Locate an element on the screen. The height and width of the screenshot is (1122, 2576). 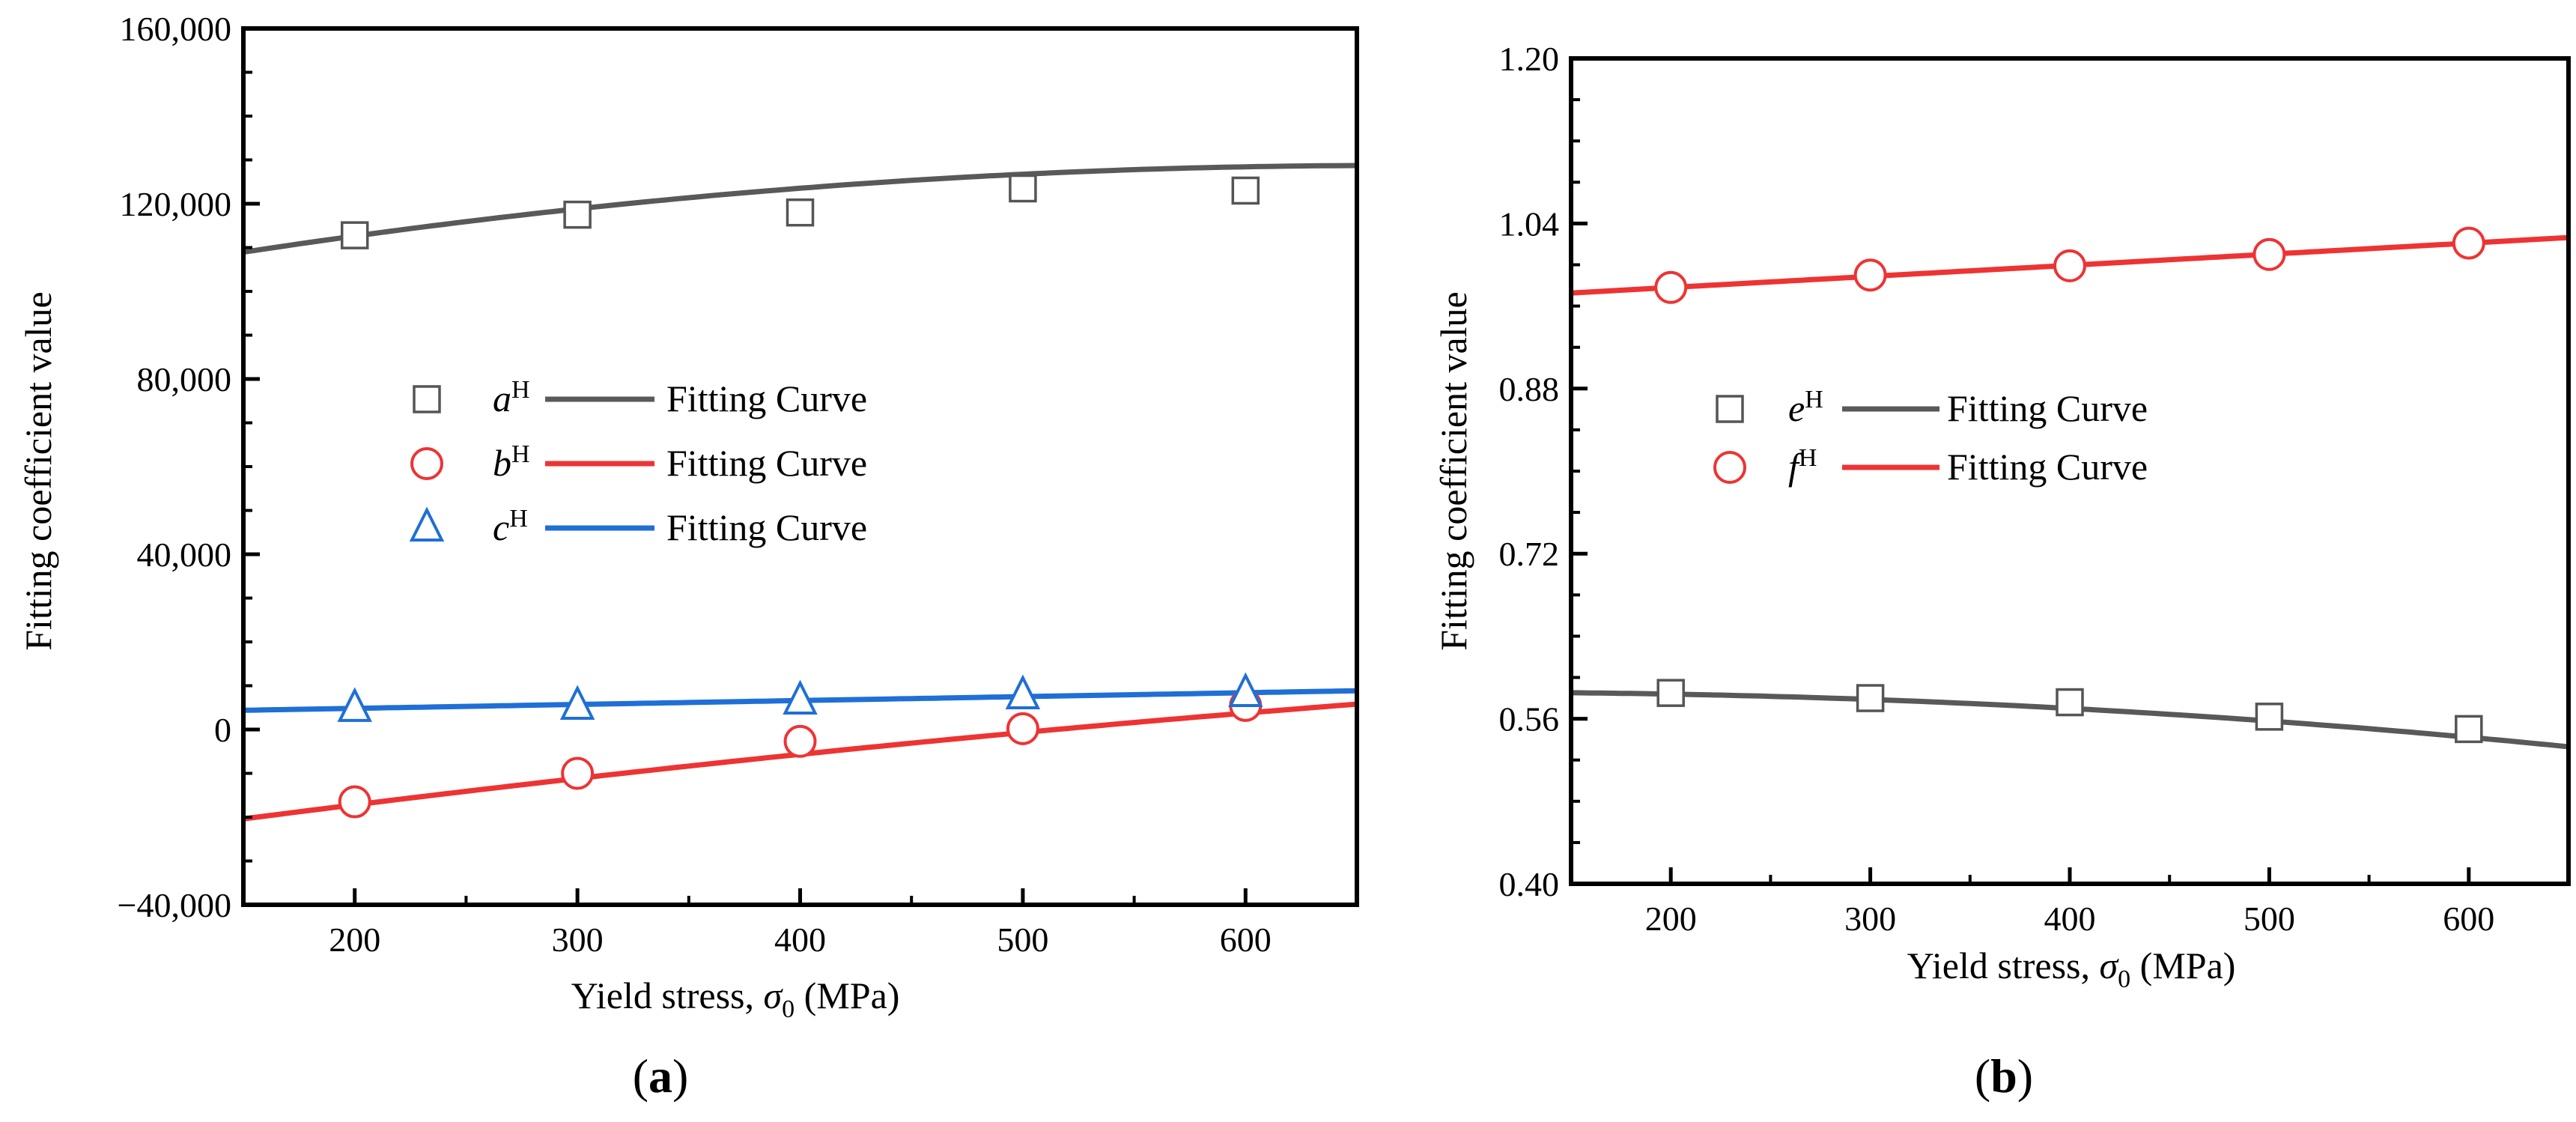
panel-b-y-tick-label: 1.20 is located at coordinates (1529, 59).